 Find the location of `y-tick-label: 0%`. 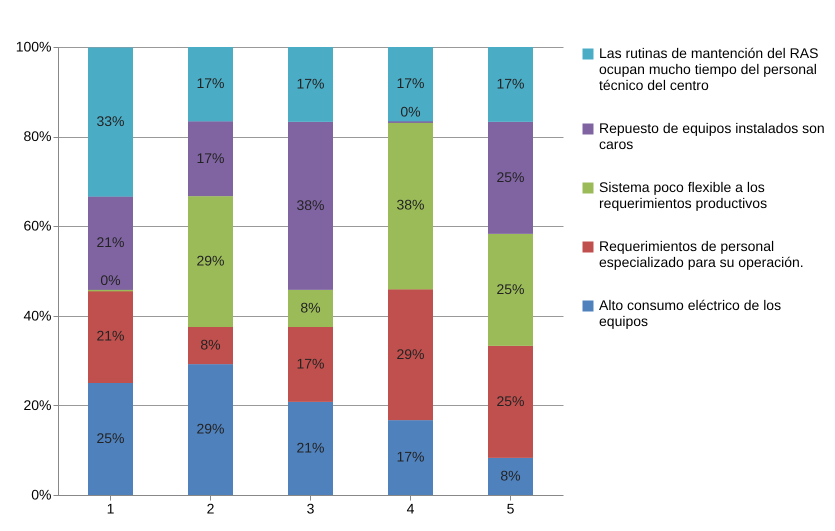

y-tick-label: 0% is located at coordinates (41, 494).